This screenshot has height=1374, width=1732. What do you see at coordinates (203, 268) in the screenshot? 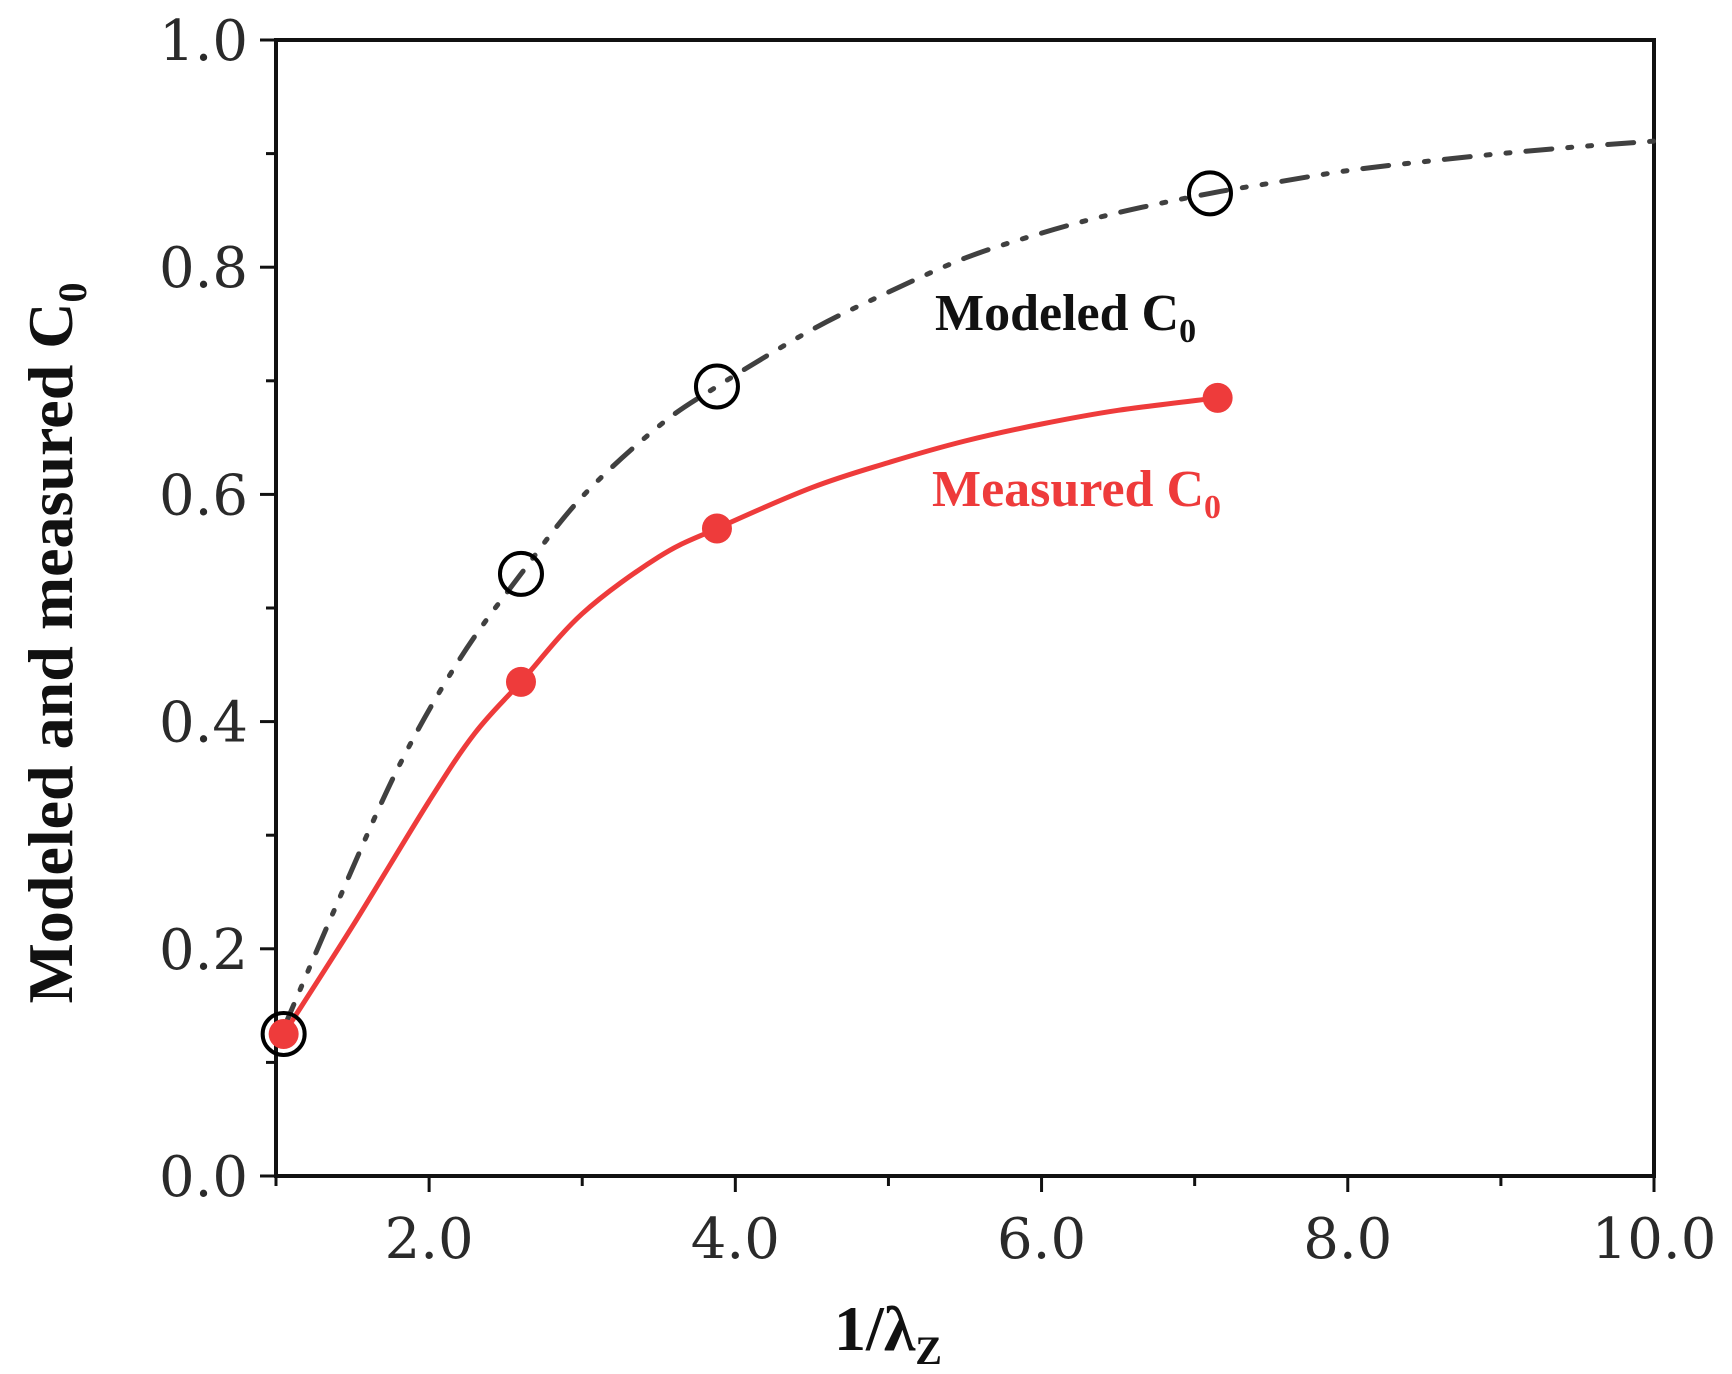
I see `y-tick-label: 0.8` at bounding box center [203, 268].